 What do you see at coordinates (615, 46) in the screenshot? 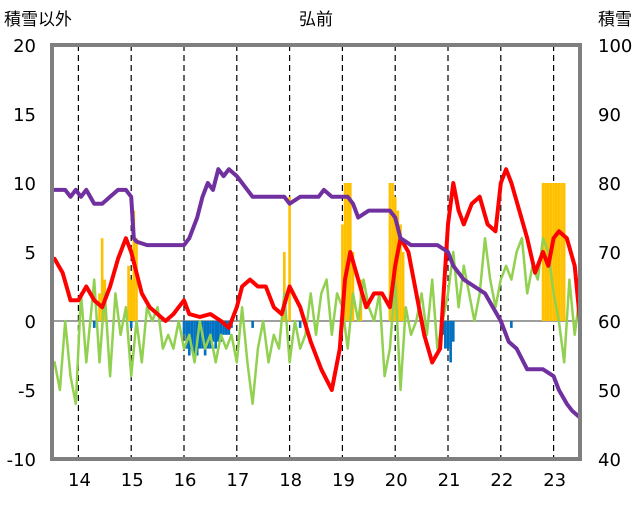
I see `right-tick-label: 100` at bounding box center [615, 46].